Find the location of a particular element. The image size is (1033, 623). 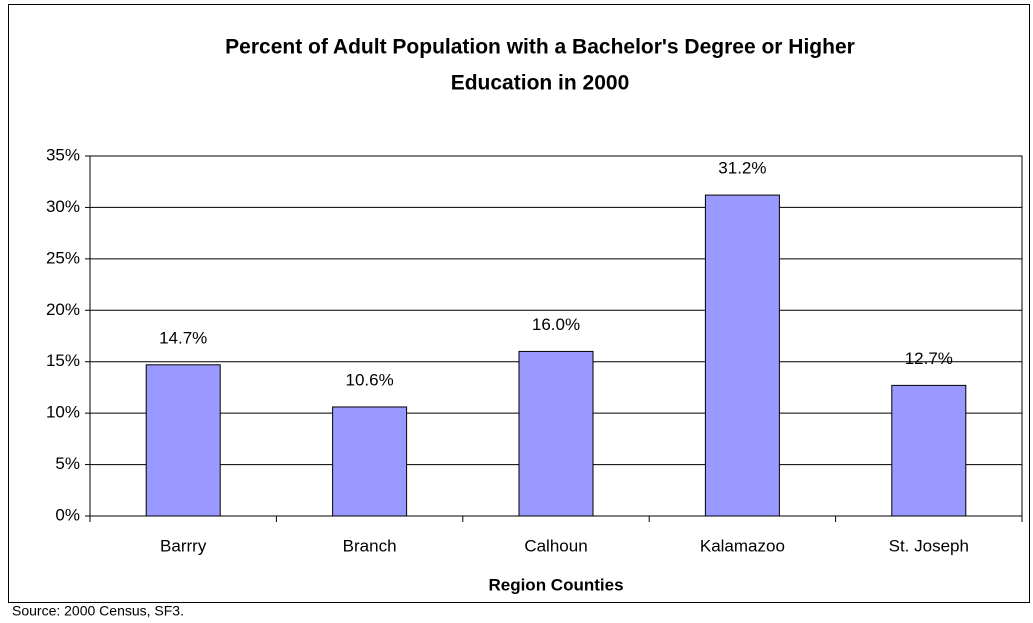

y-tick-label: 30% is located at coordinates (63, 206).